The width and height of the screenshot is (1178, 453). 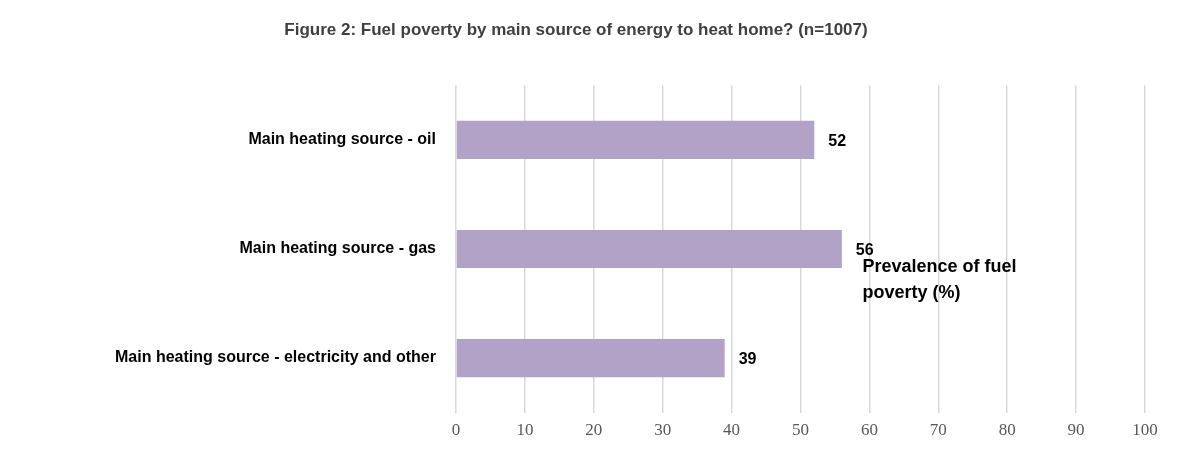 What do you see at coordinates (594, 430) in the screenshot?
I see `x-tick-label: 20` at bounding box center [594, 430].